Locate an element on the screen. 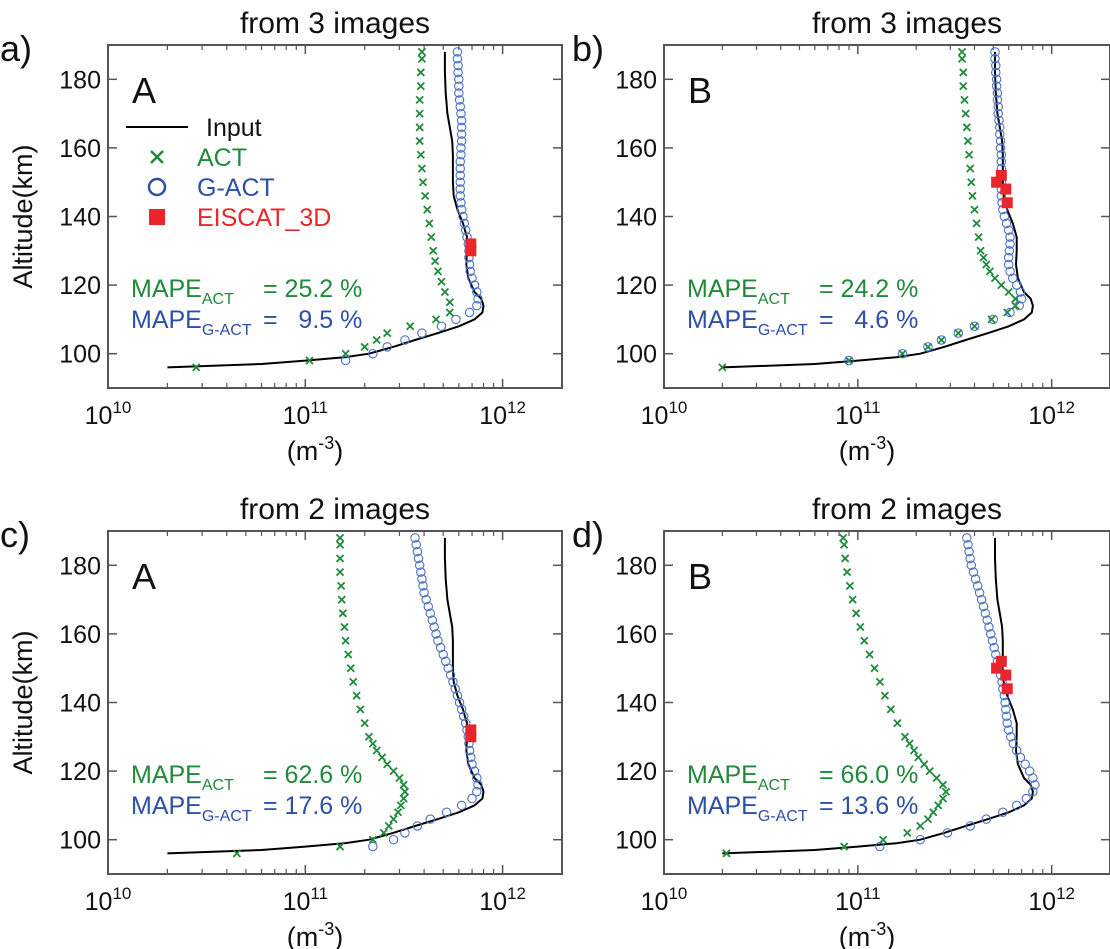 This screenshot has height=949, width=1110. panel-title: from 3 images is located at coordinates (335, 23).